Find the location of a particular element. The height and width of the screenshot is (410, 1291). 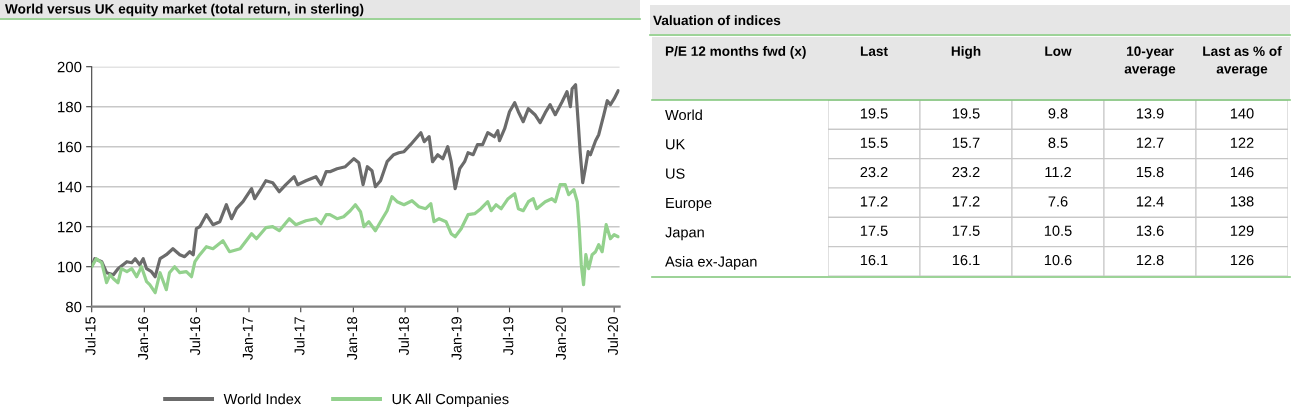

data-label: 12.7 is located at coordinates (1150, 142).